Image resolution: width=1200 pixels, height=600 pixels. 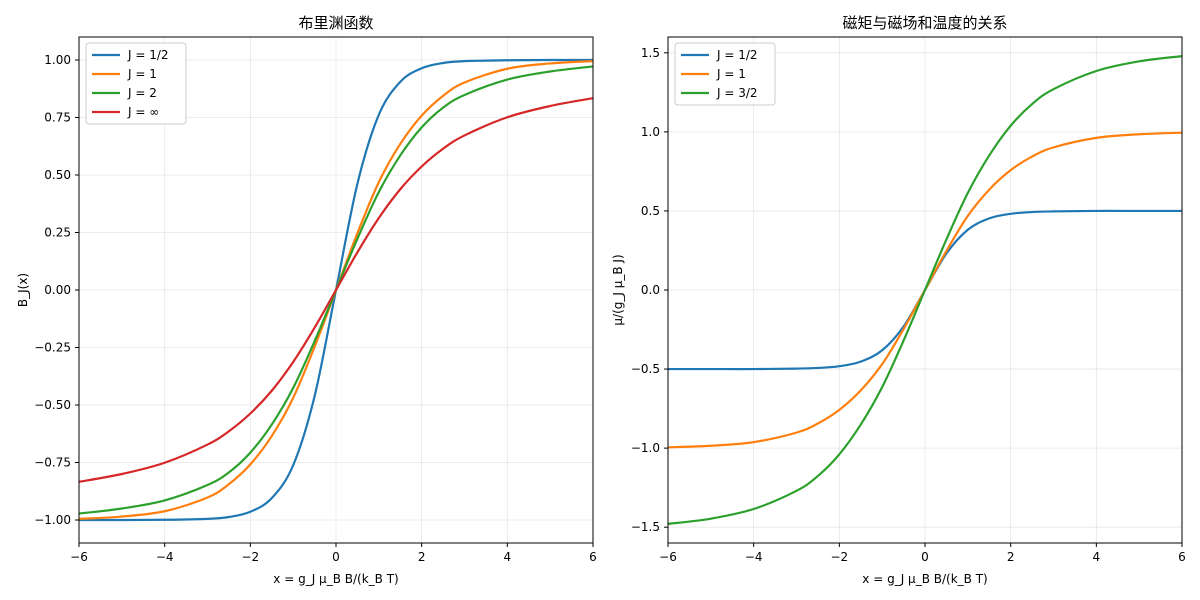 I want to click on y-tick-label-right: −1.5, so click(x=645, y=527).